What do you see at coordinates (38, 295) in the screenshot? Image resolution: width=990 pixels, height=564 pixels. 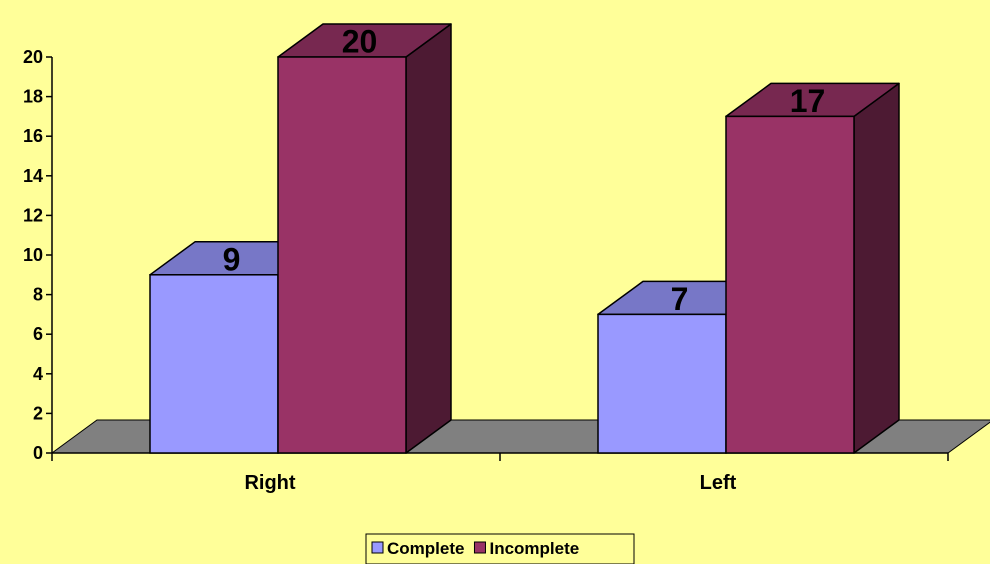 I see `y-tick-label: 8` at bounding box center [38, 295].